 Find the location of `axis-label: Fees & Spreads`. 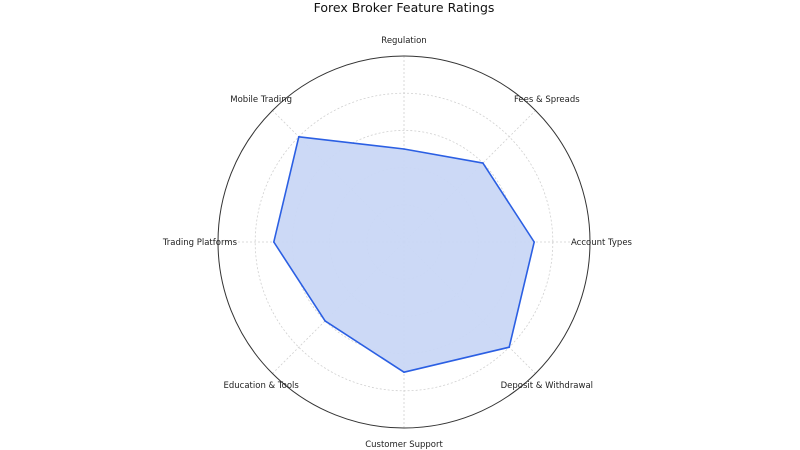

axis-label: Fees & Spreads is located at coordinates (547, 100).